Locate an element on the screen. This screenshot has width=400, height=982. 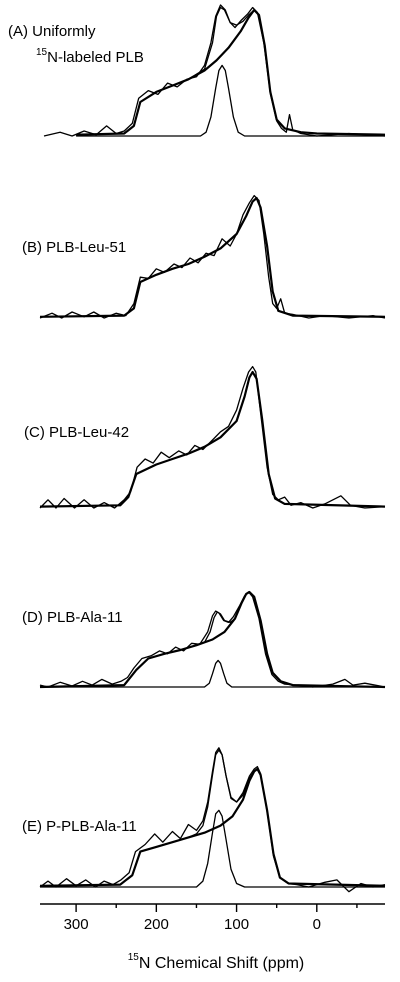
experimental-spectrum-d is located at coordinates (212, 639).